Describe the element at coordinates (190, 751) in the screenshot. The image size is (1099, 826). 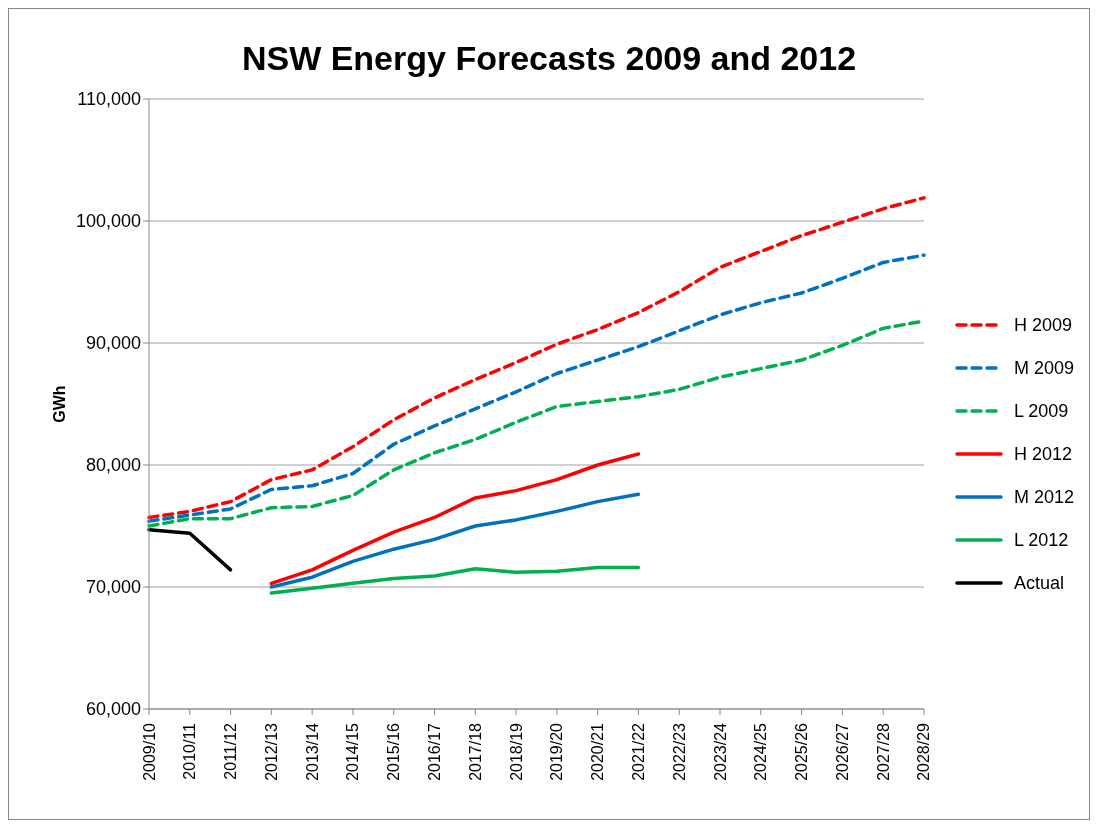
I see `x-tick-label: 2010/11` at that location.